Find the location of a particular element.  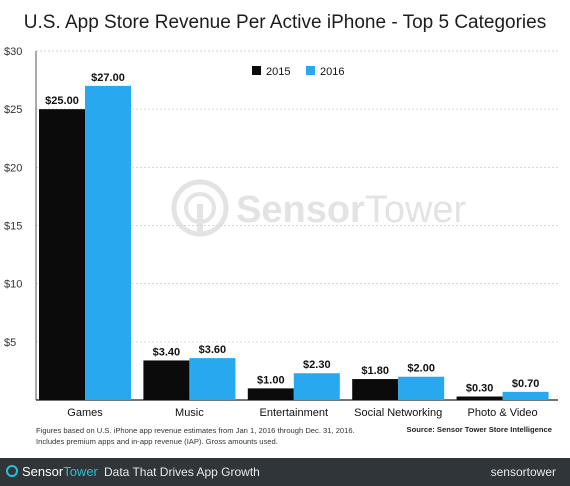

source-note: Source: Sensor Tower Store Intelligence is located at coordinates (479, 429).